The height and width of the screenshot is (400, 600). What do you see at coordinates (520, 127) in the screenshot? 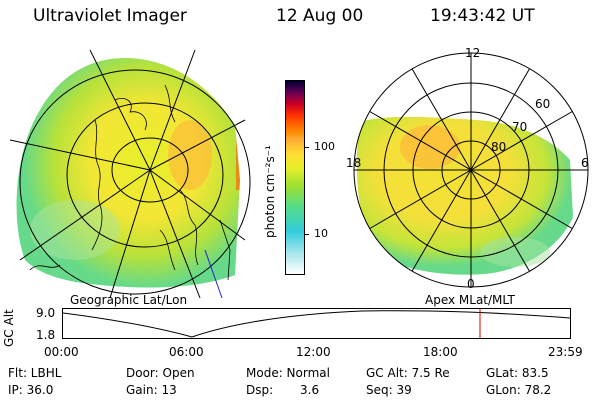
I see `mlat-label-70: 70` at bounding box center [520, 127].